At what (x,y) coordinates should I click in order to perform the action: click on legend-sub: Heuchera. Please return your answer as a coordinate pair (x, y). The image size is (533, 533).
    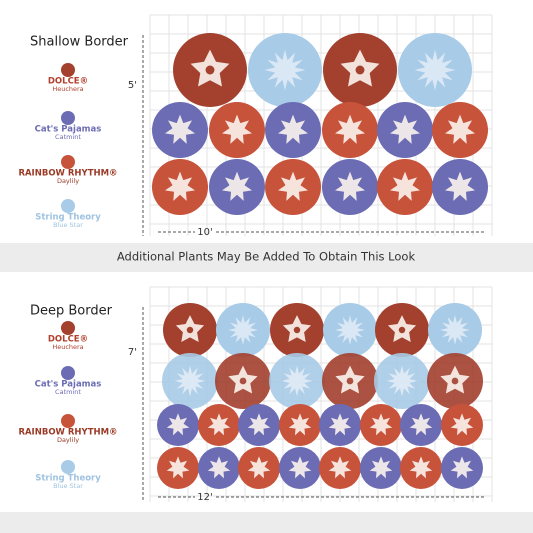
    Looking at the image, I should click on (67, 347).